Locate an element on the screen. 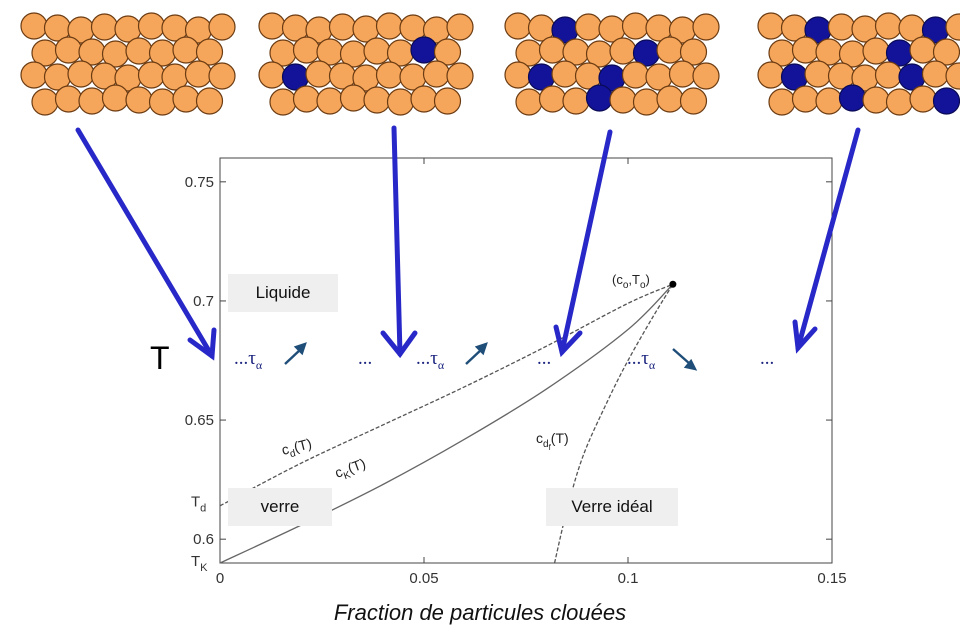 The width and height of the screenshot is (960, 633). x-axis-title: Fraction de particules clouées is located at coordinates (480, 612).